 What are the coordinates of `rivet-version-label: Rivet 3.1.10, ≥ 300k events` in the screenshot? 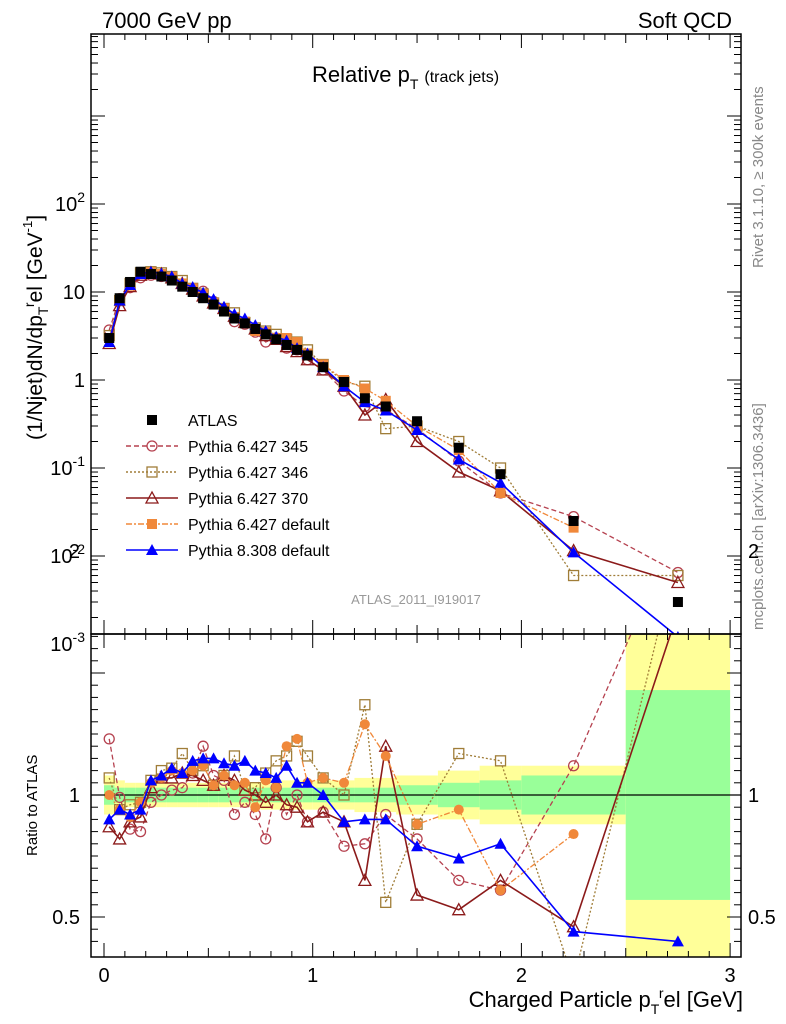 It's located at (758, 177).